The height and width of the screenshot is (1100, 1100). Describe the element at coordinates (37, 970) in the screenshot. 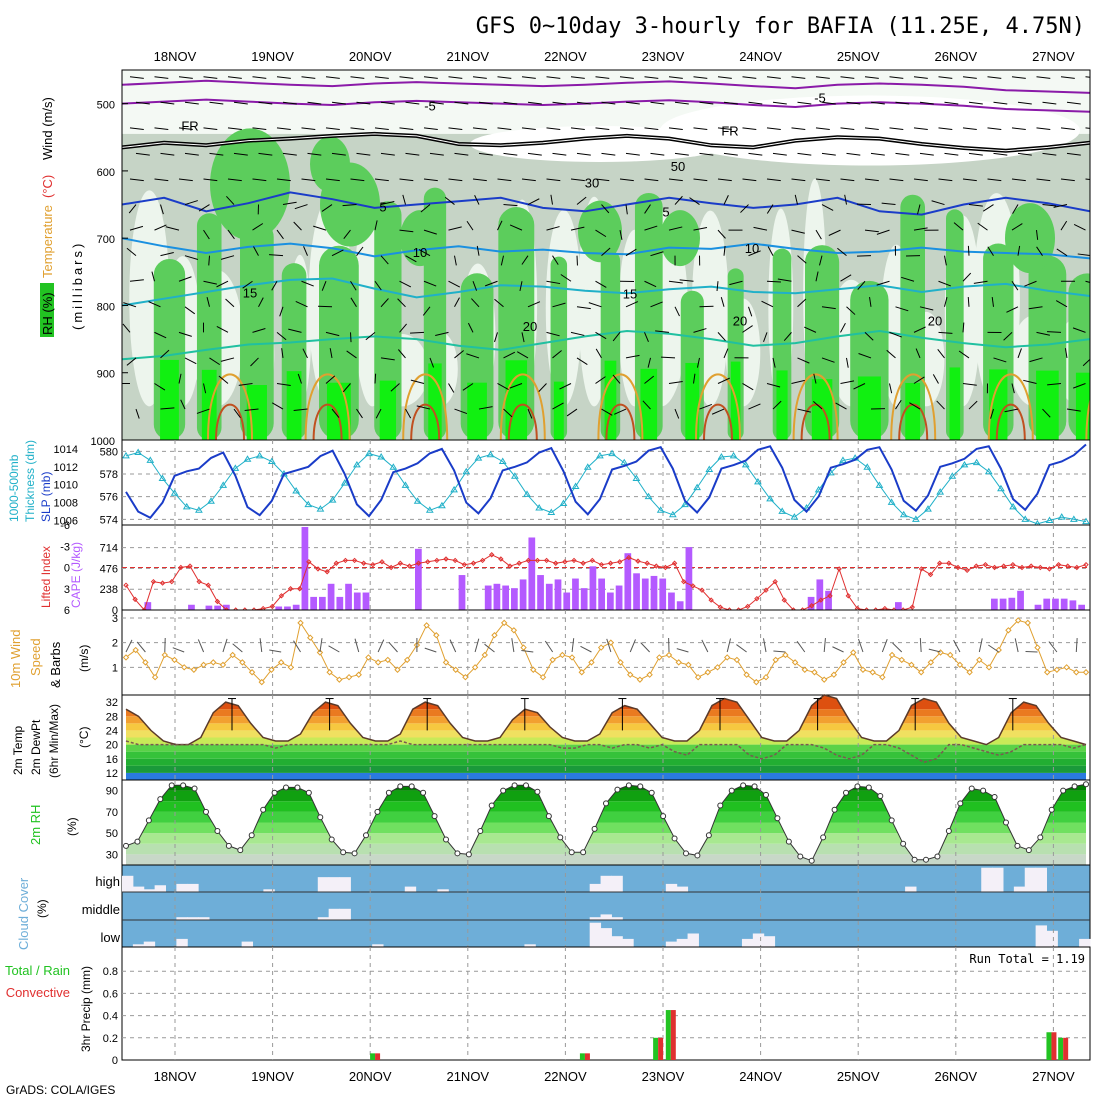

I see `precip-total-rain-label: Total / Rain` at that location.